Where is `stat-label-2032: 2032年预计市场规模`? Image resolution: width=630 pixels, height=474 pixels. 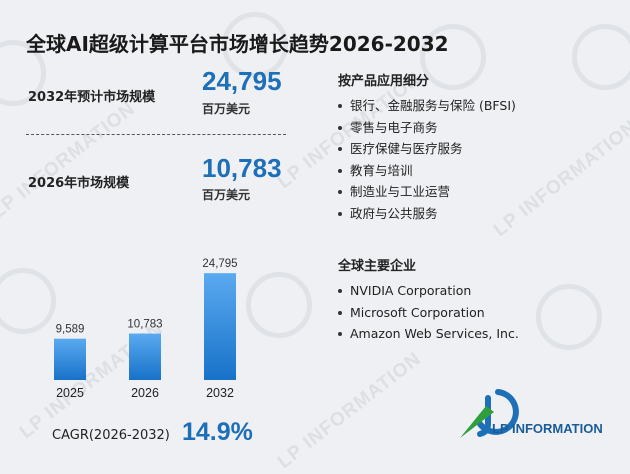
stat-label-2032: 2032年预计市场规模 is located at coordinates (92, 97).